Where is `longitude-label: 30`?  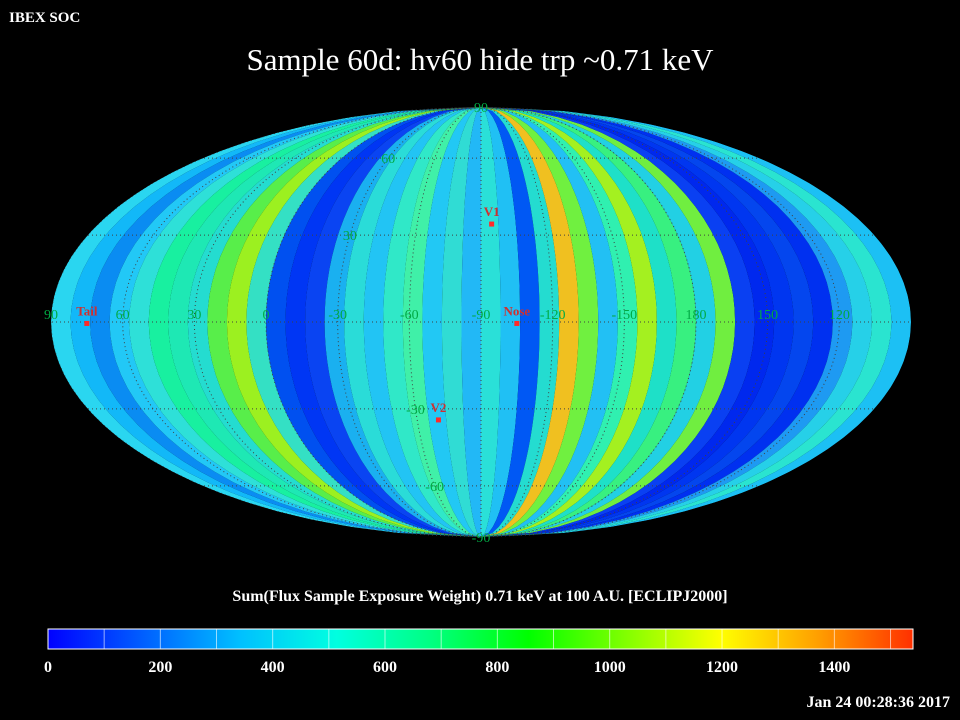 longitude-label: 30 is located at coordinates (194, 315).